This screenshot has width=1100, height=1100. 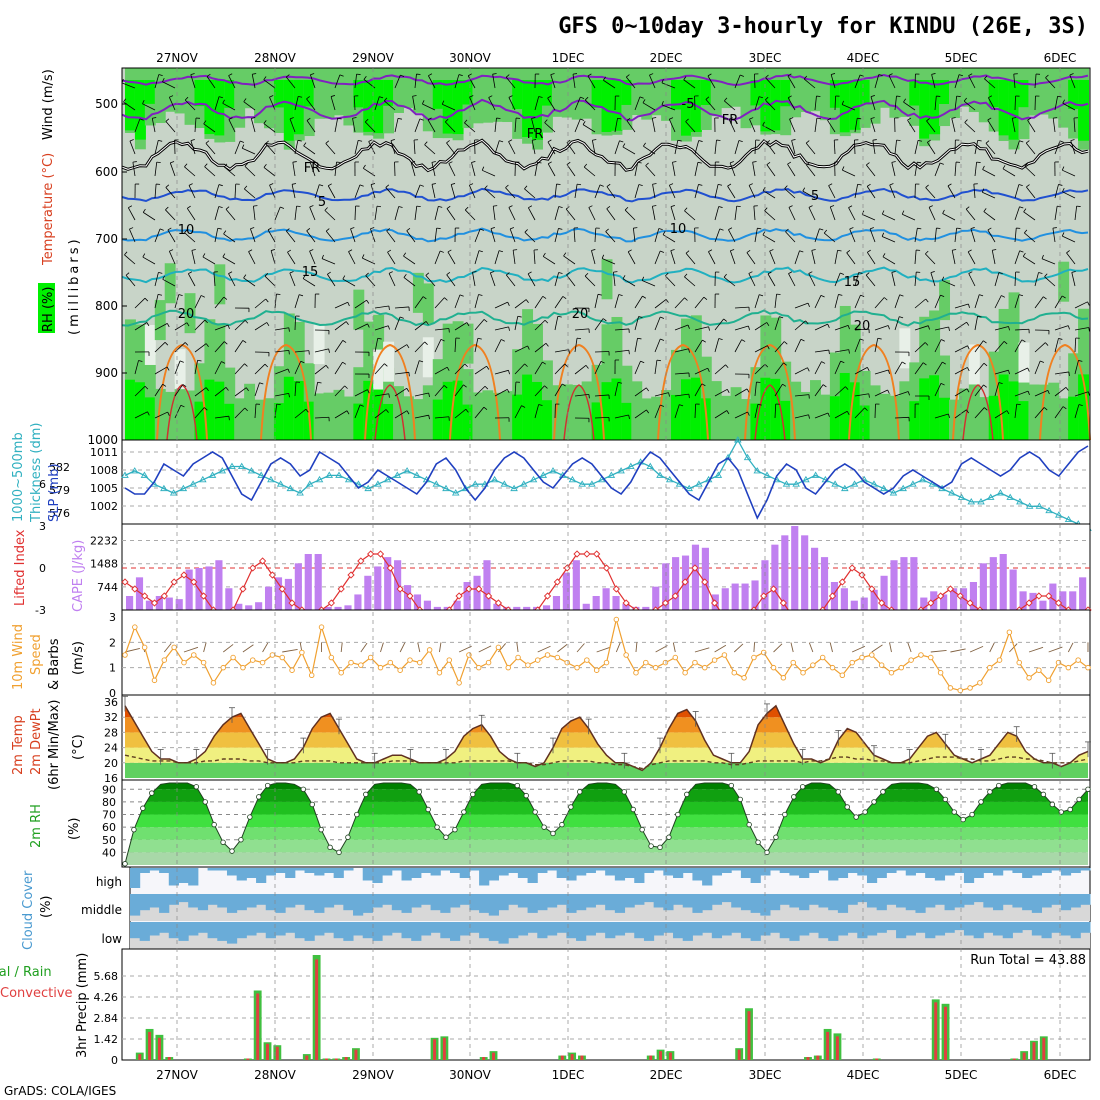 What do you see at coordinates (106, 239) in the screenshot?
I see `upper-y-tick: 700` at bounding box center [106, 239].